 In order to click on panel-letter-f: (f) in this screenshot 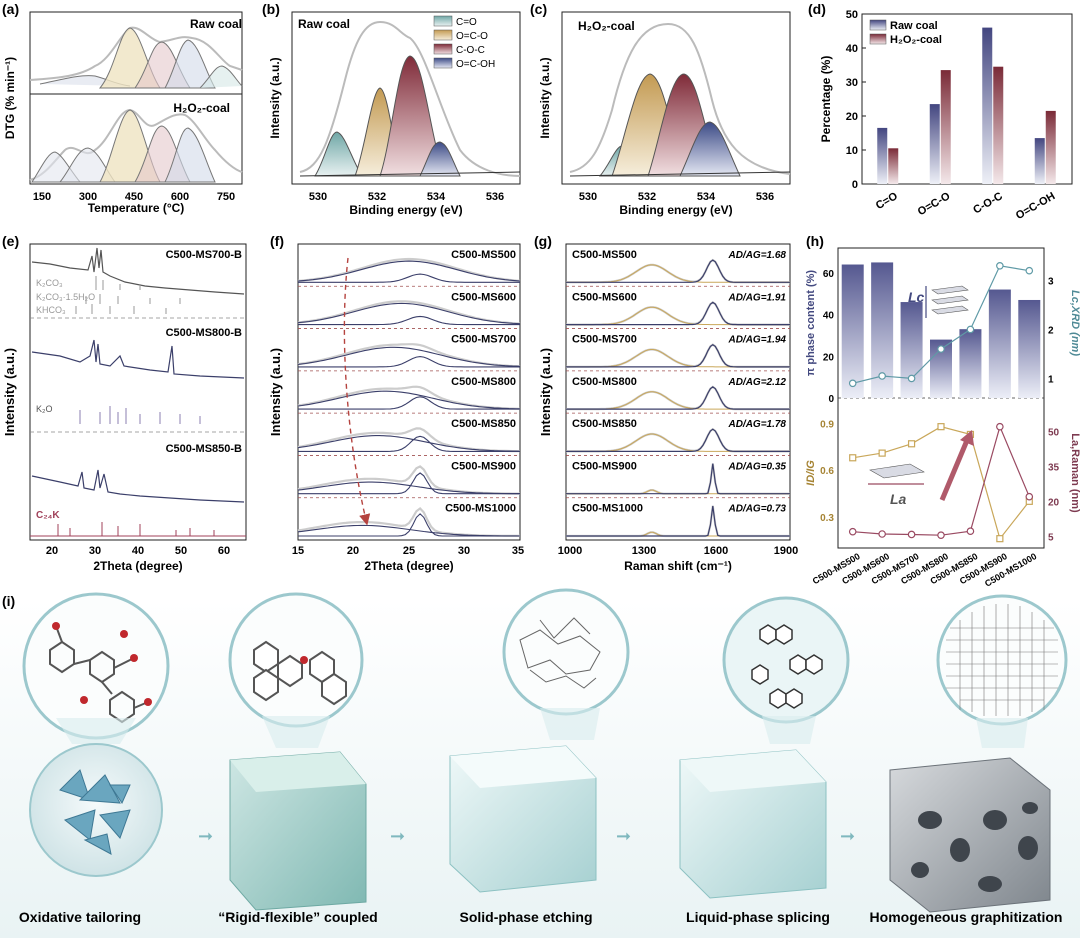, I will do `click(277, 241)`.